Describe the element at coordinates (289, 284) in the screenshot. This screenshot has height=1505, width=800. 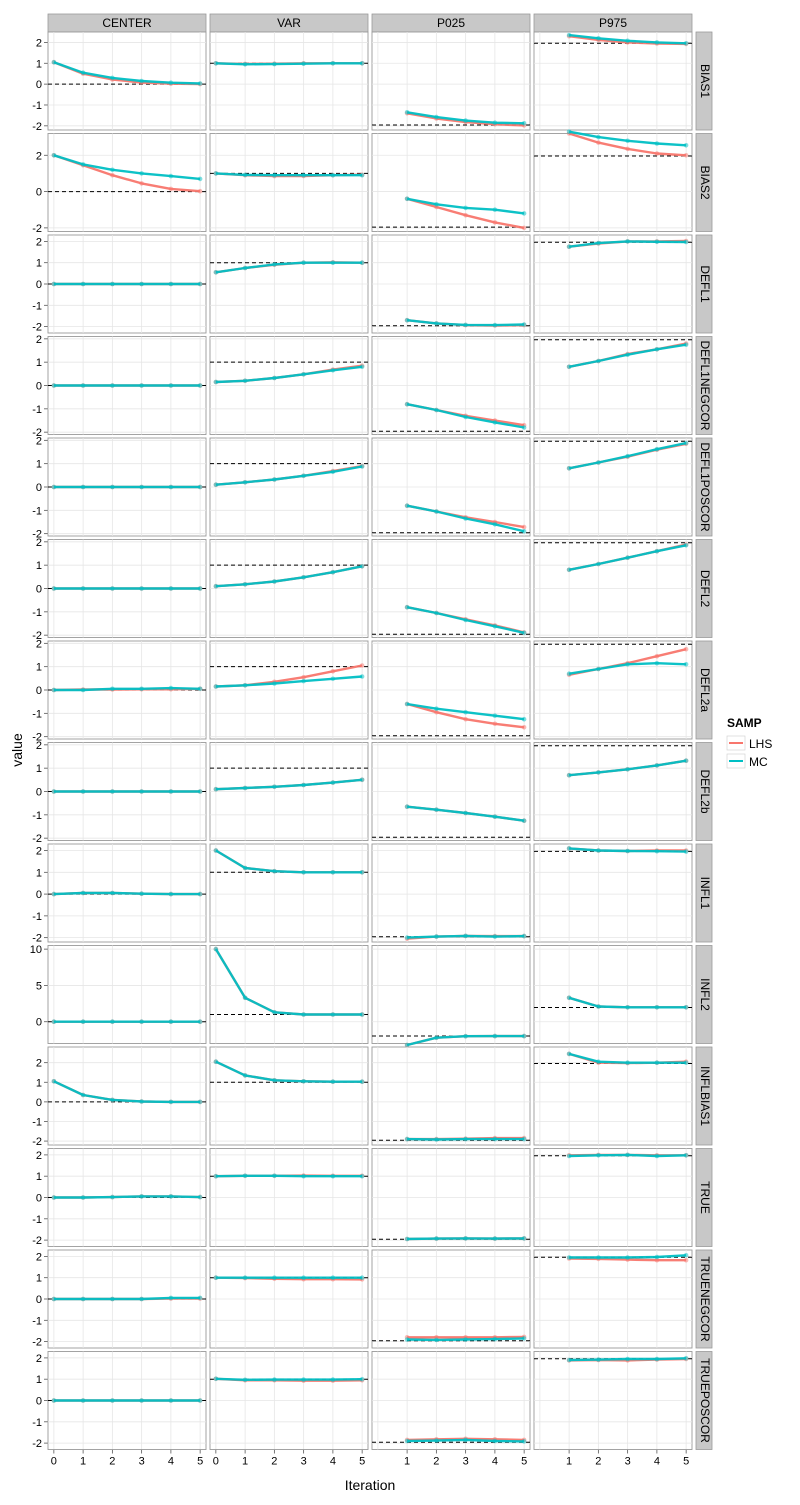
I see `panel-defl1-var` at that location.